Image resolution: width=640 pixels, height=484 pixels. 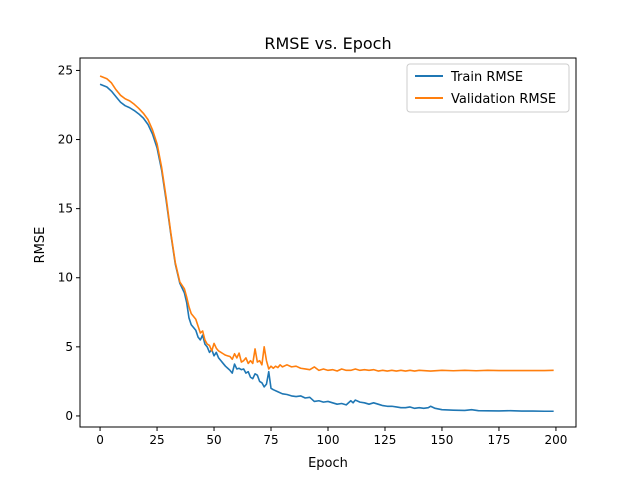 I want to click on y-tick-label: 10, so click(x=65, y=278).